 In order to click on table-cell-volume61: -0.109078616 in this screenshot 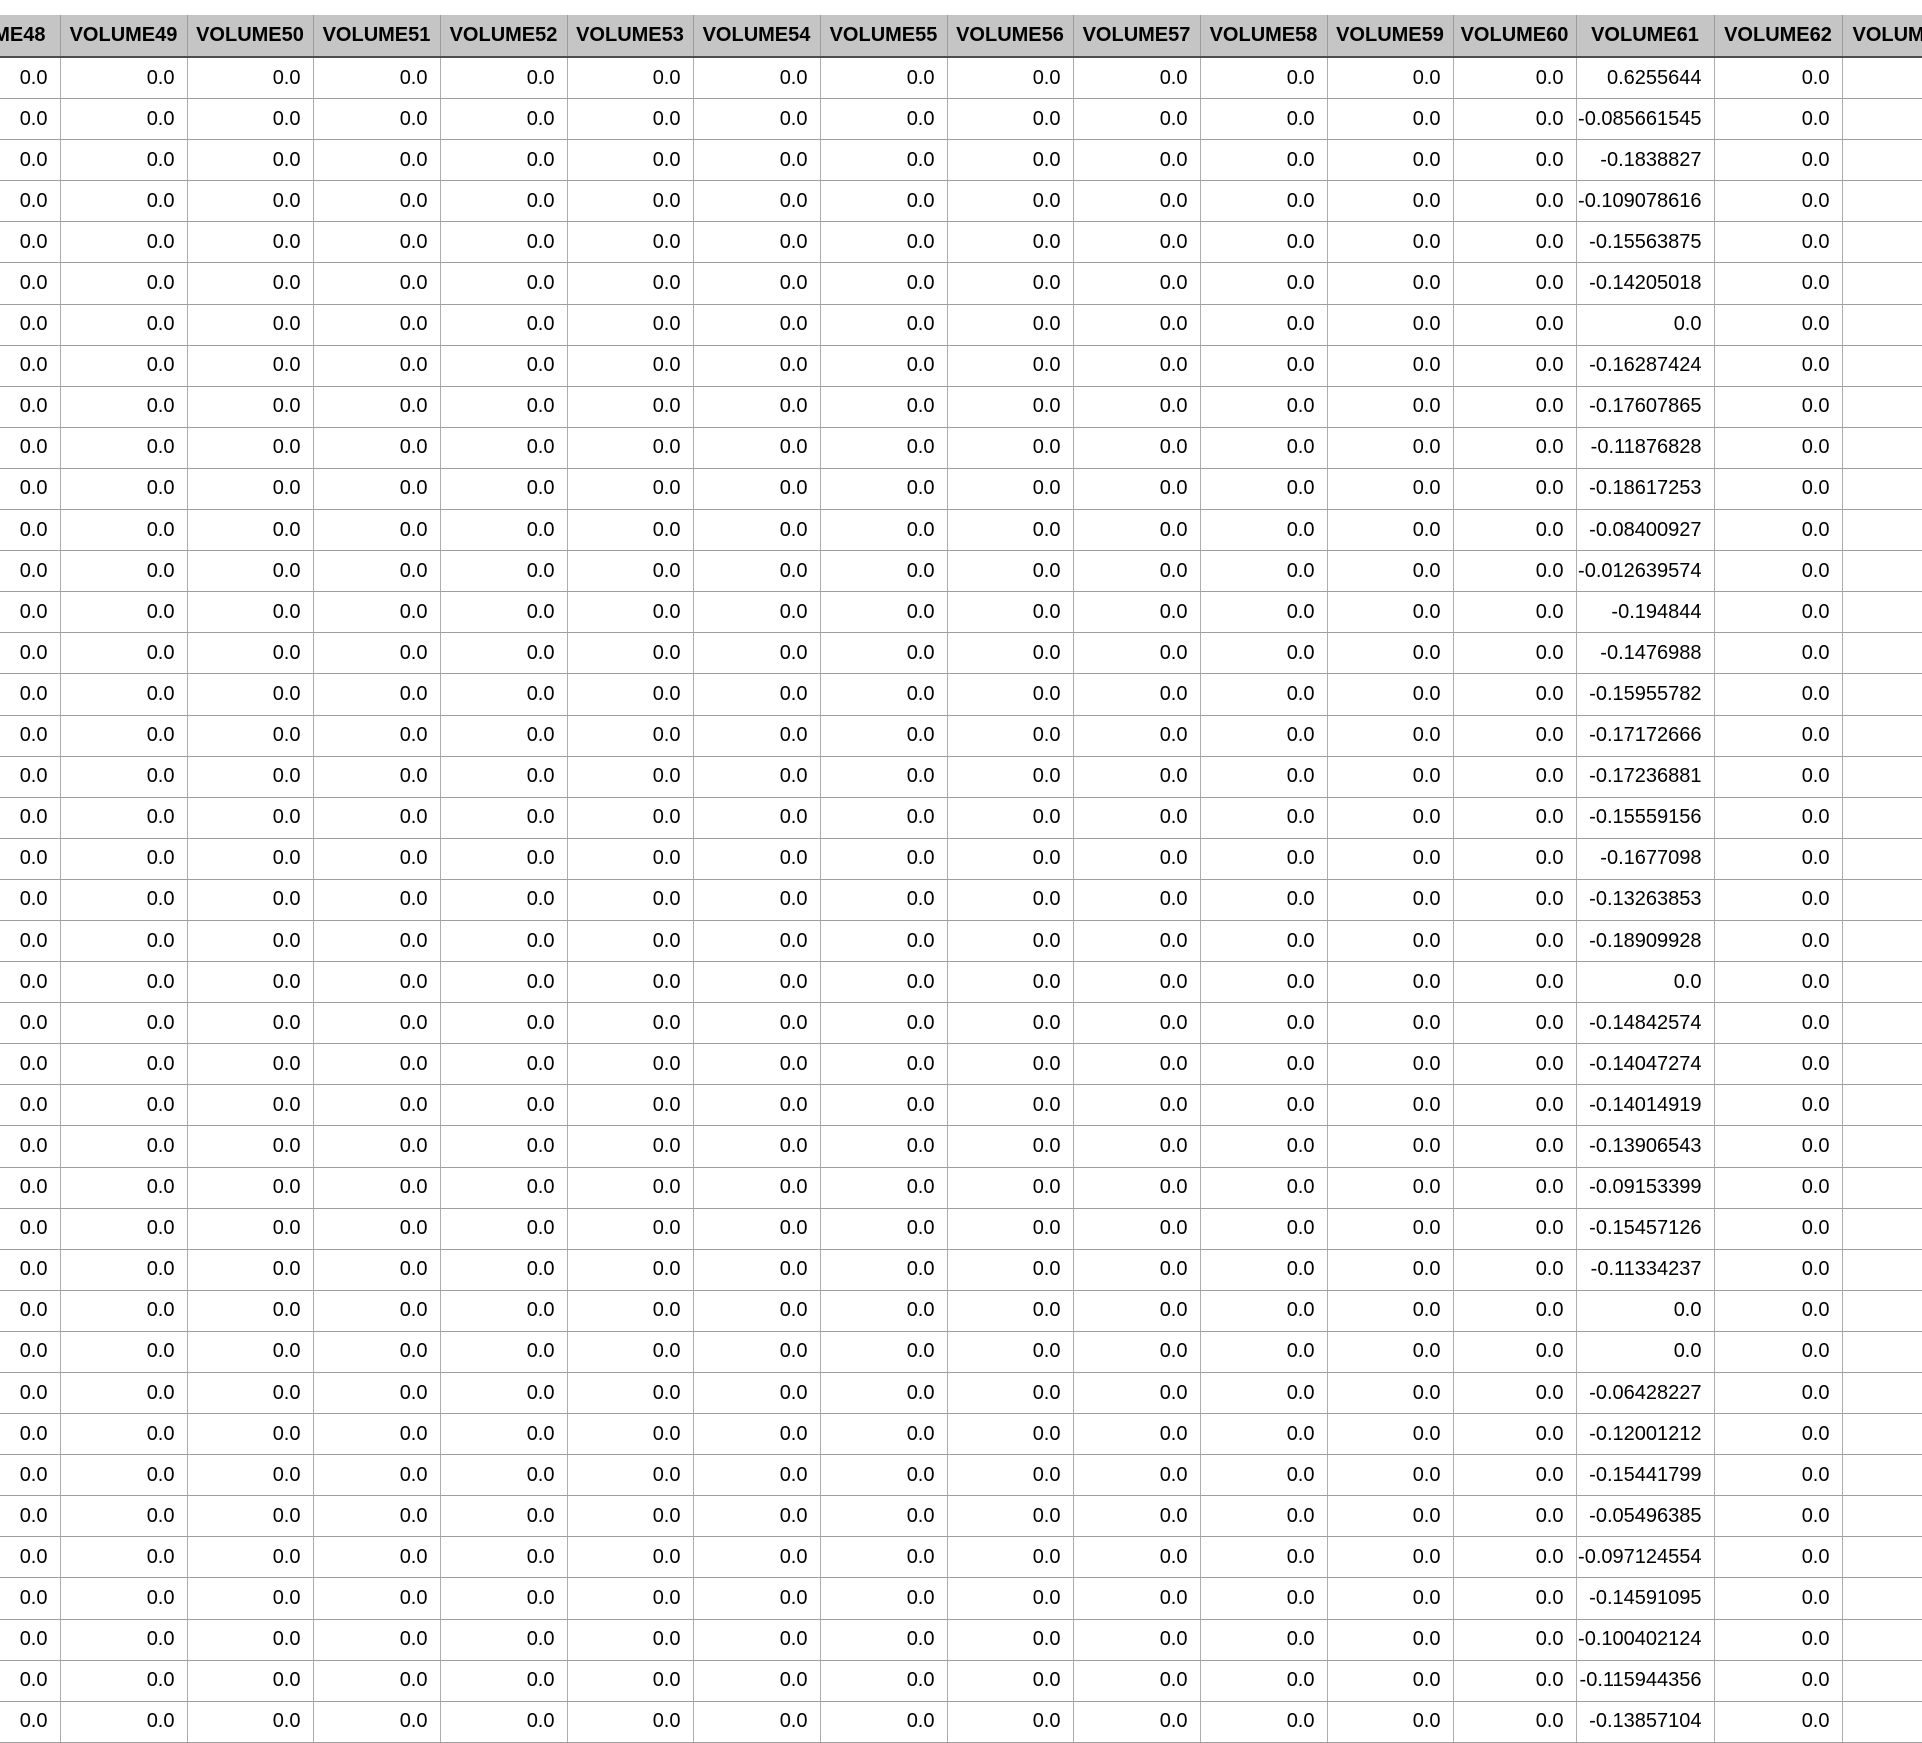, I will do `click(1645, 201)`.